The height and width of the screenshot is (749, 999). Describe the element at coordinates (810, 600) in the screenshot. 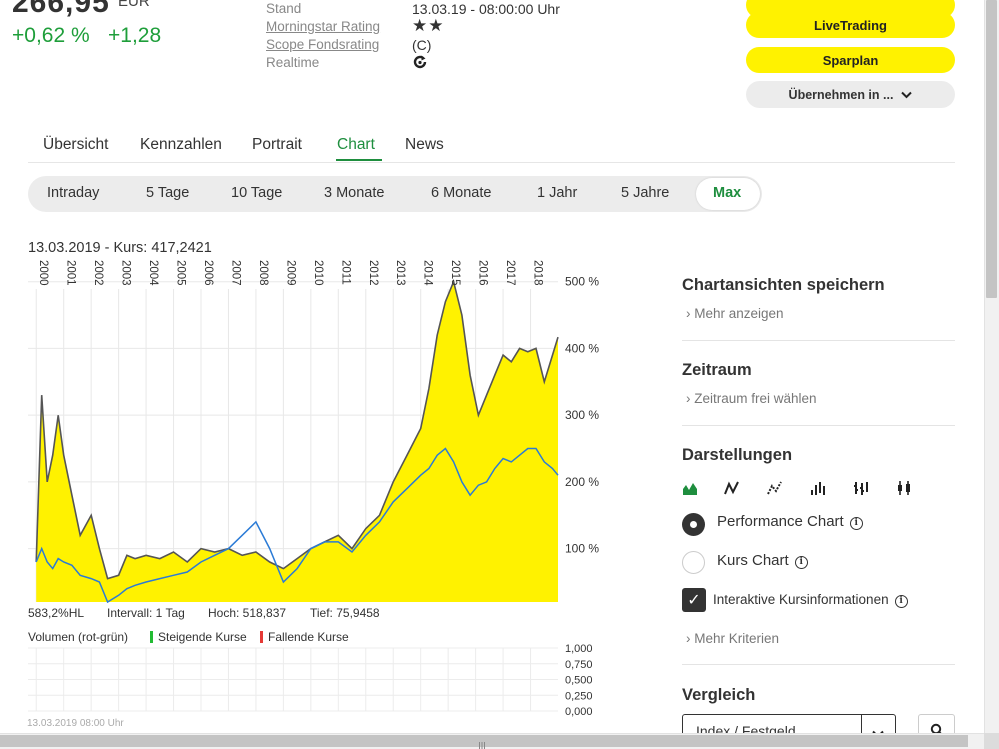

I see `interaktive-kursinfo-label: Interaktive Kursinformationen i` at that location.